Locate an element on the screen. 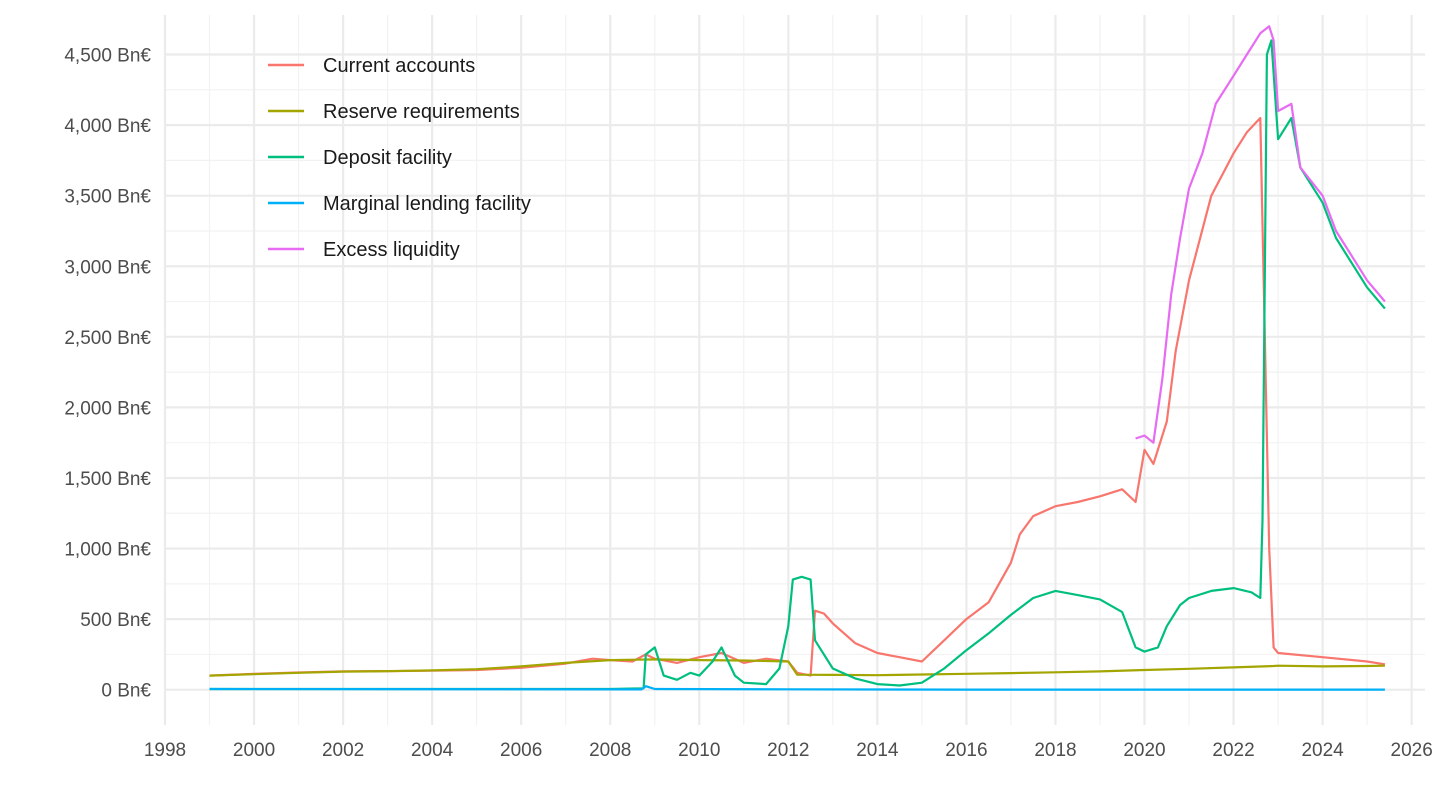  y-tick-label: 4,000 Bn€ is located at coordinates (107, 126).